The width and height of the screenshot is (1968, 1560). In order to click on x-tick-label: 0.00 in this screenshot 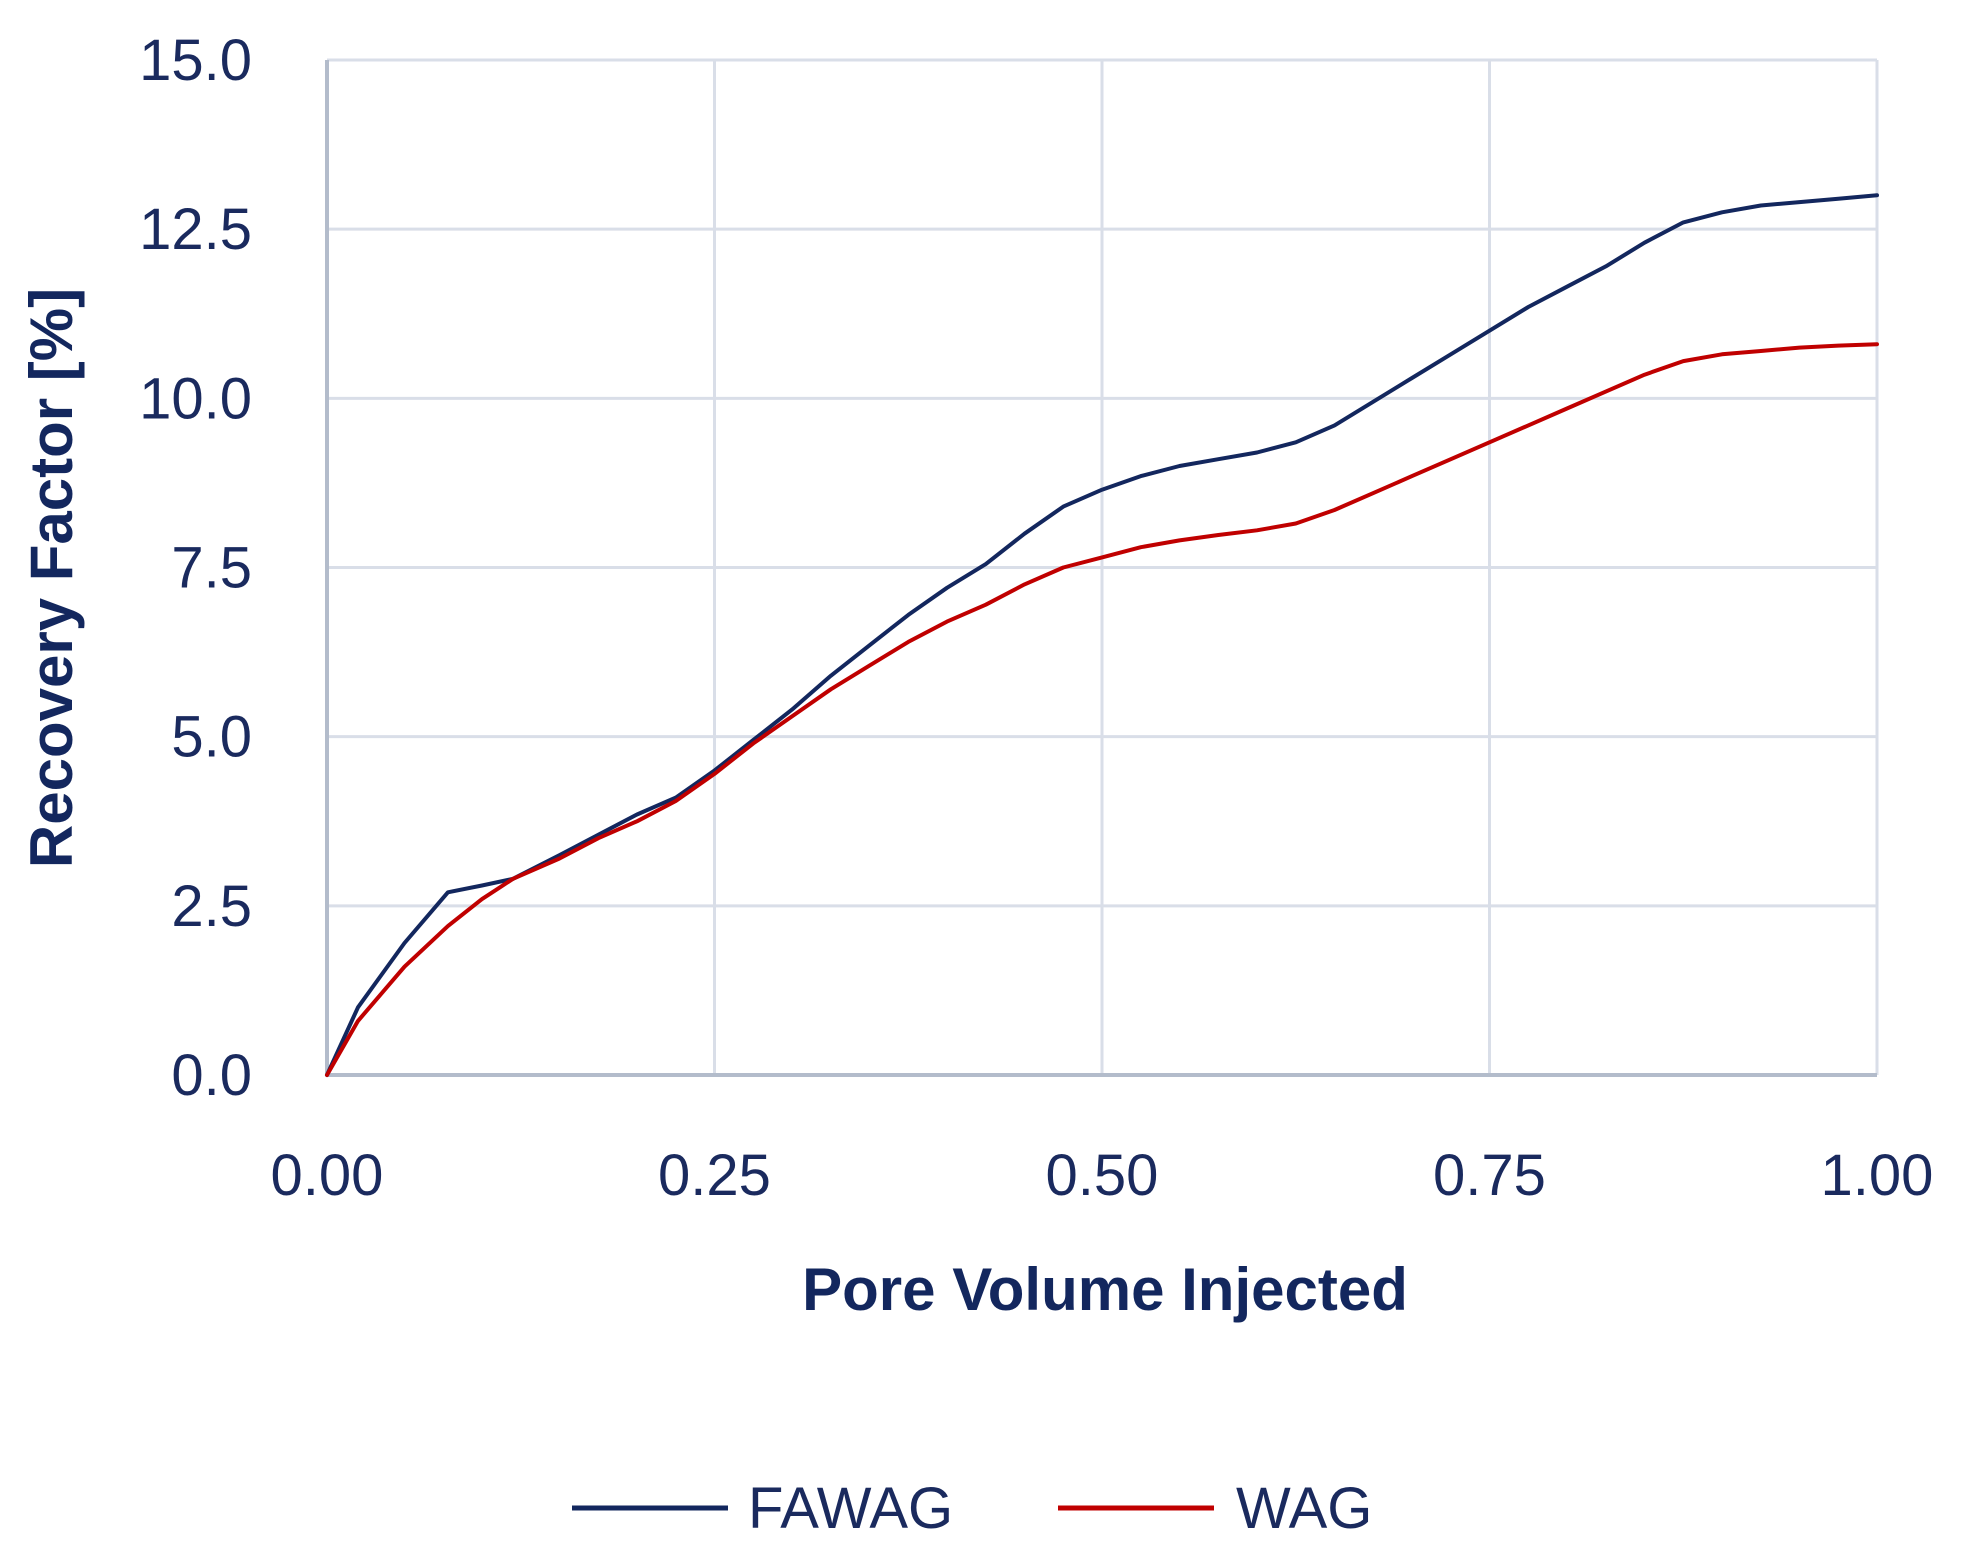, I will do `click(327, 1175)`.